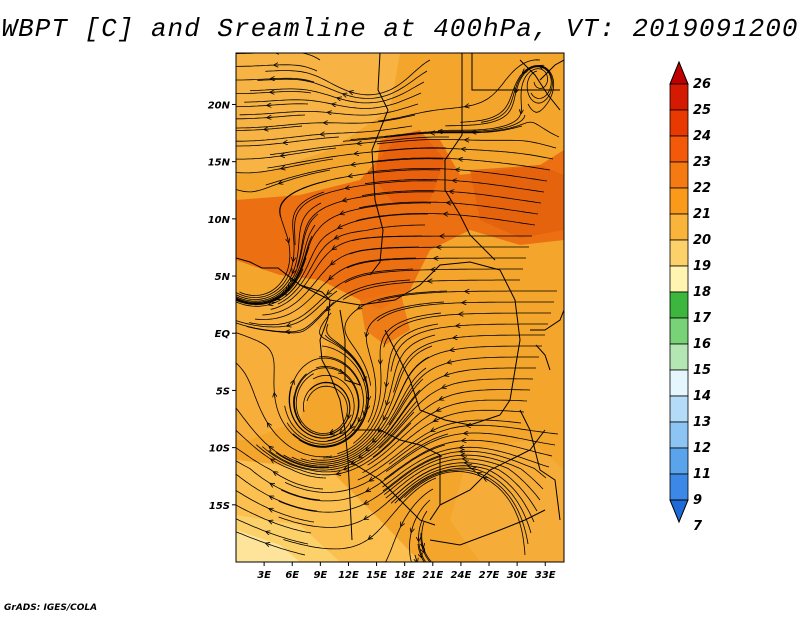 The height and width of the screenshot is (618, 800). I want to click on lon-tick-label: 12E, so click(348, 575).